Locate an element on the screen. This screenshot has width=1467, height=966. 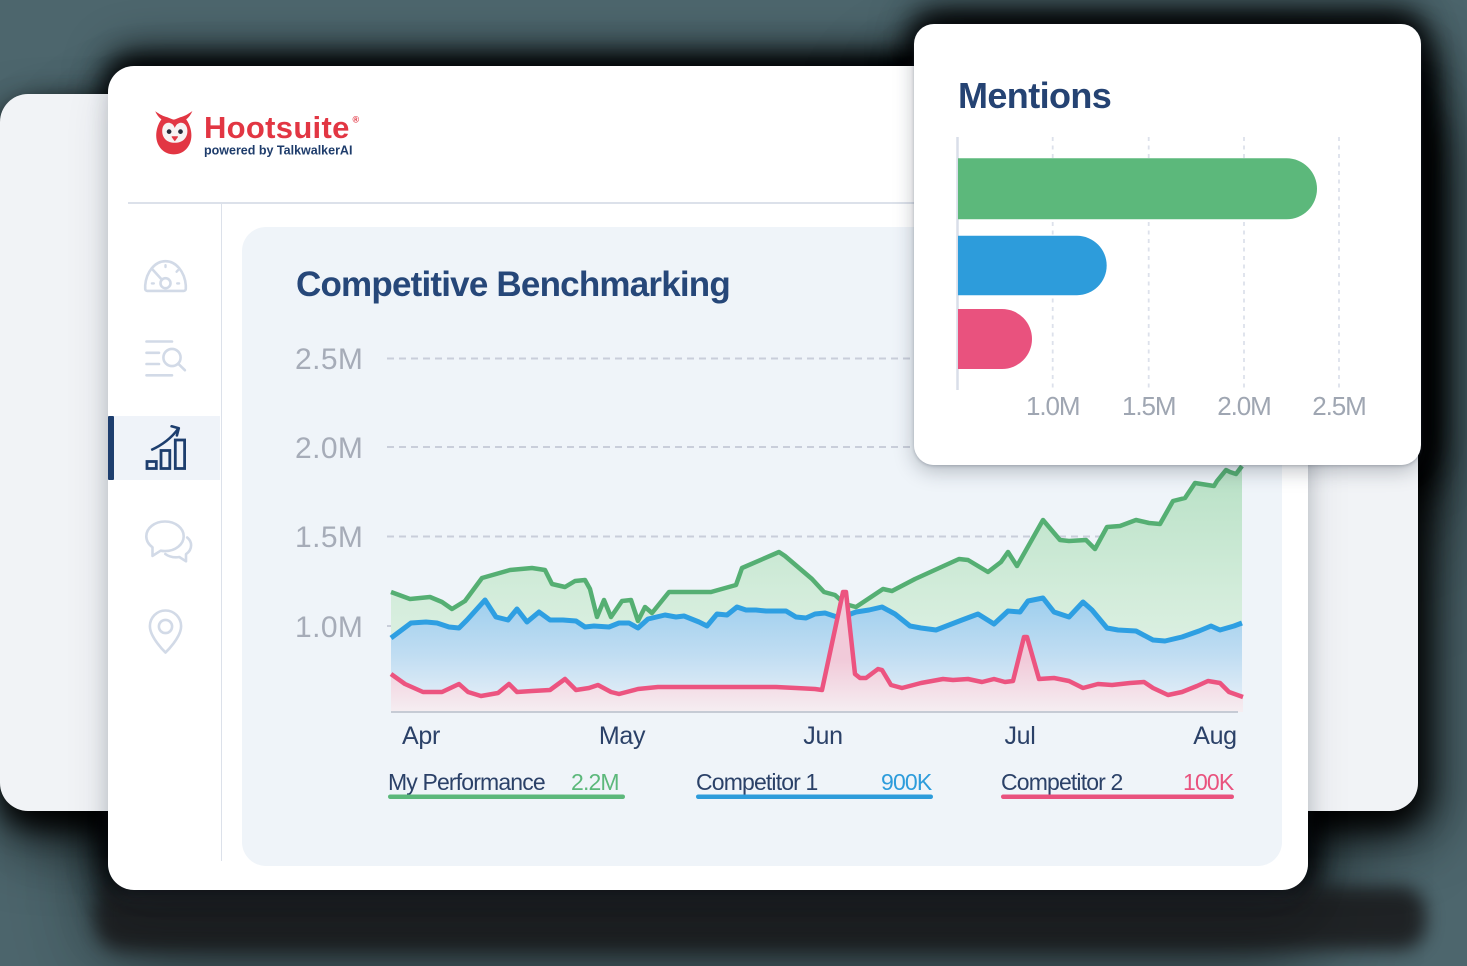
svg-text: 100K is located at coordinates (1209, 782).